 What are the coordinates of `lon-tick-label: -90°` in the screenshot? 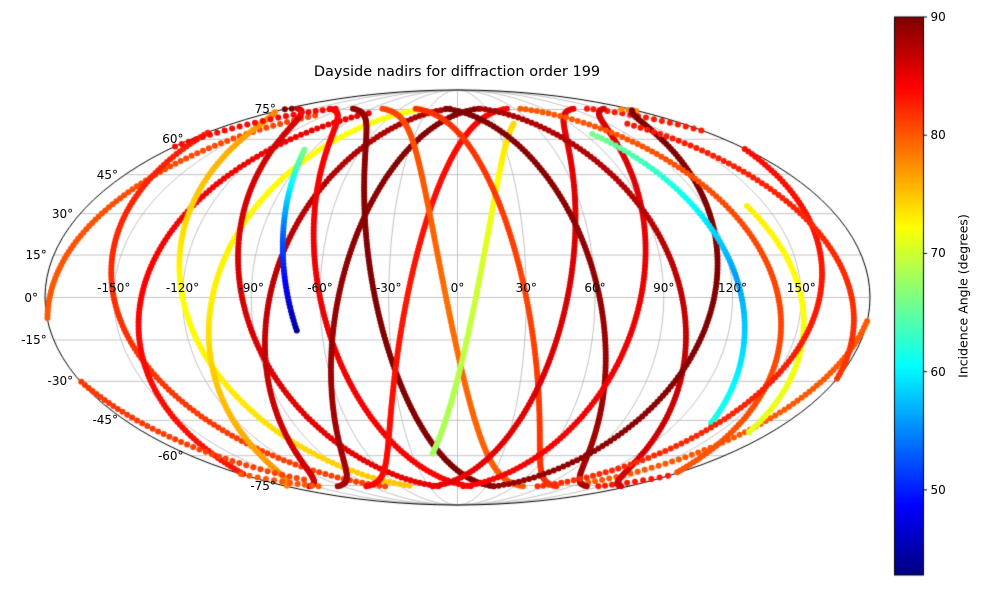 It's located at (251, 287).